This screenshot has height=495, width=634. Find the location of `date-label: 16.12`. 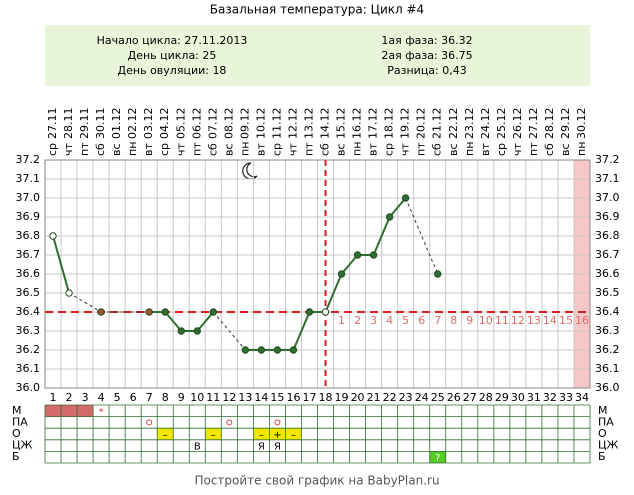

date-label: 16.12 is located at coordinates (357, 124).